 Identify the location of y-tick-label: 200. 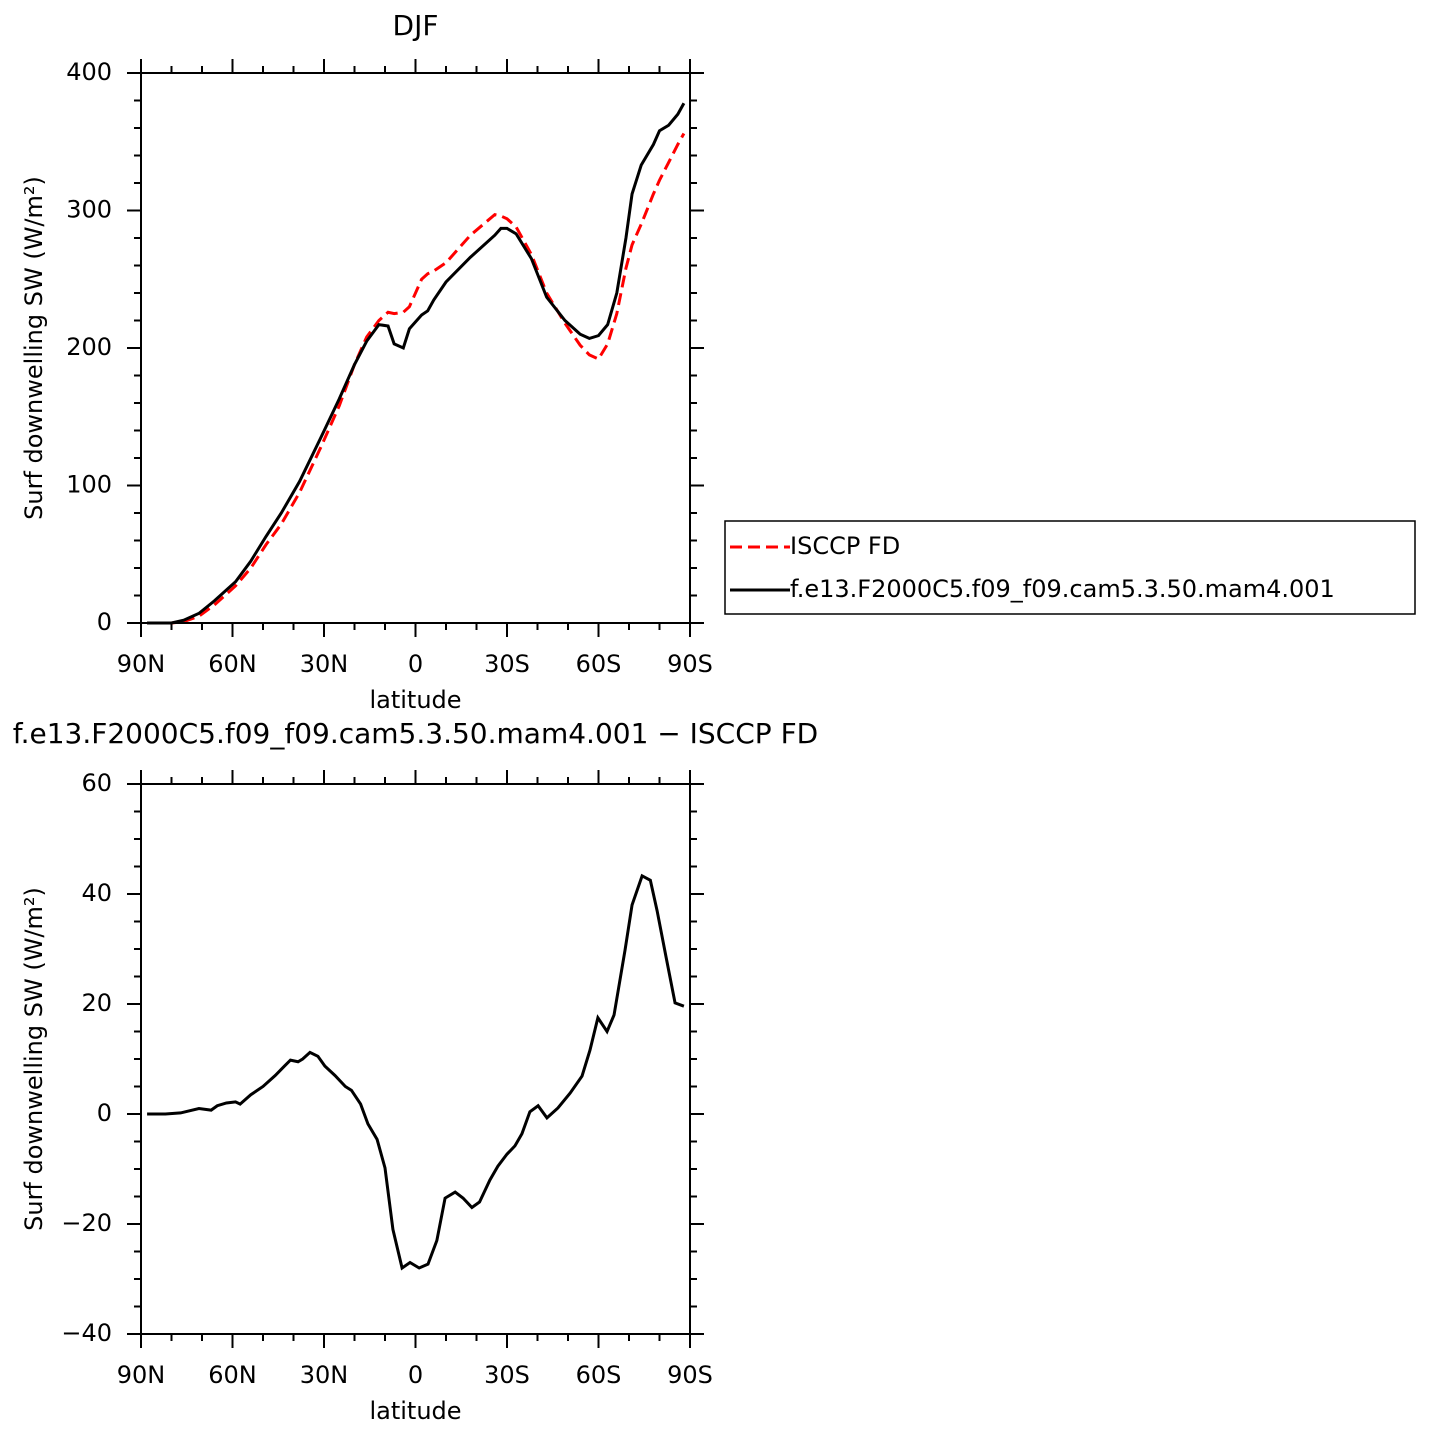
(89, 347).